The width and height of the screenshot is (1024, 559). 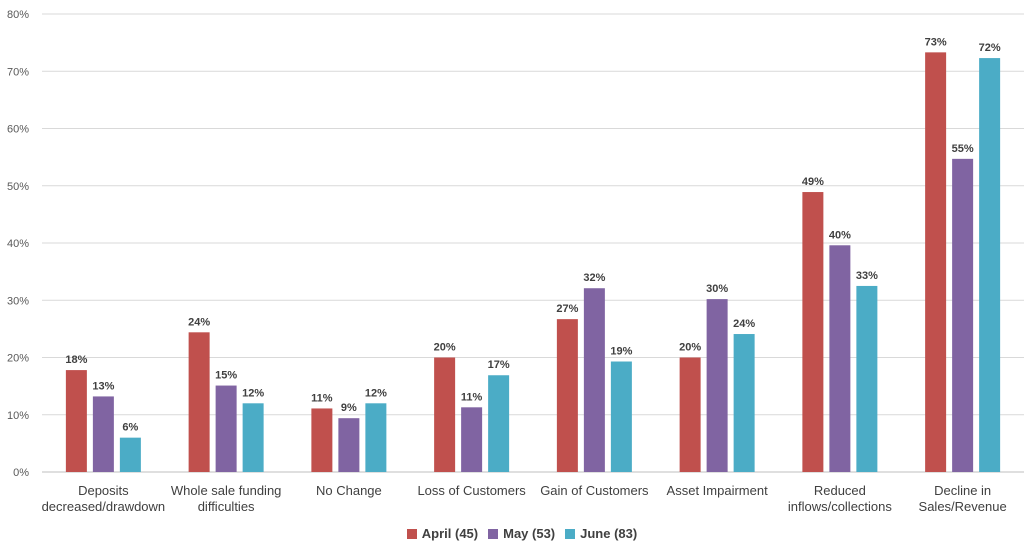 I want to click on y-tick-label: 80%, so click(x=18, y=15).